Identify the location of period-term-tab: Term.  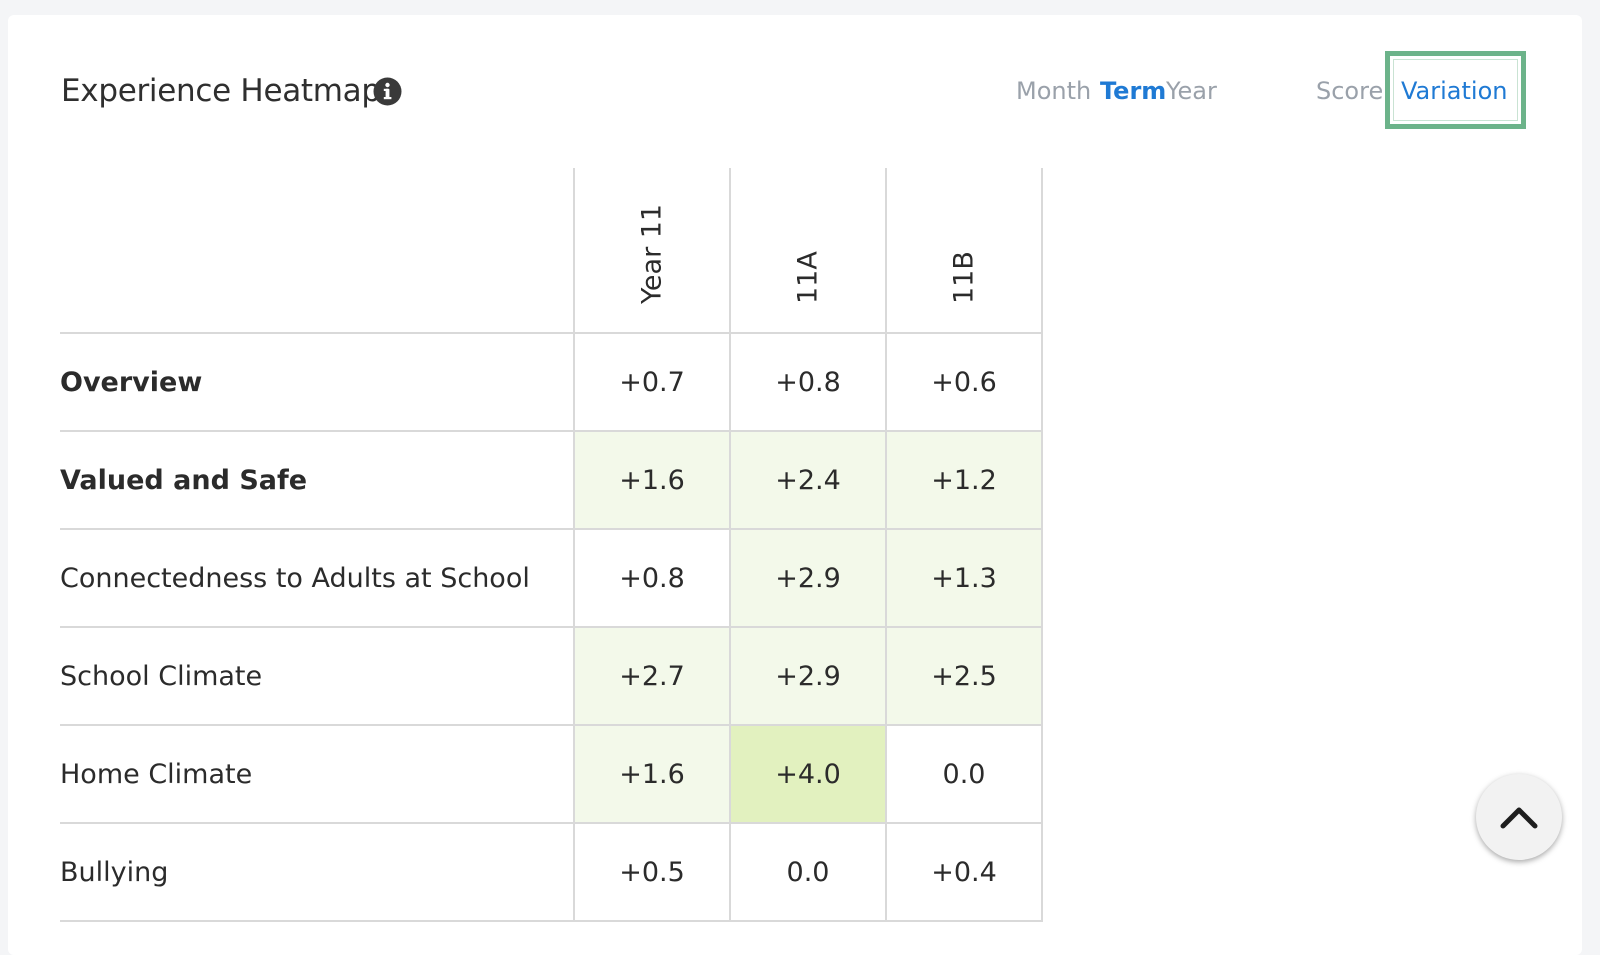
(1133, 91).